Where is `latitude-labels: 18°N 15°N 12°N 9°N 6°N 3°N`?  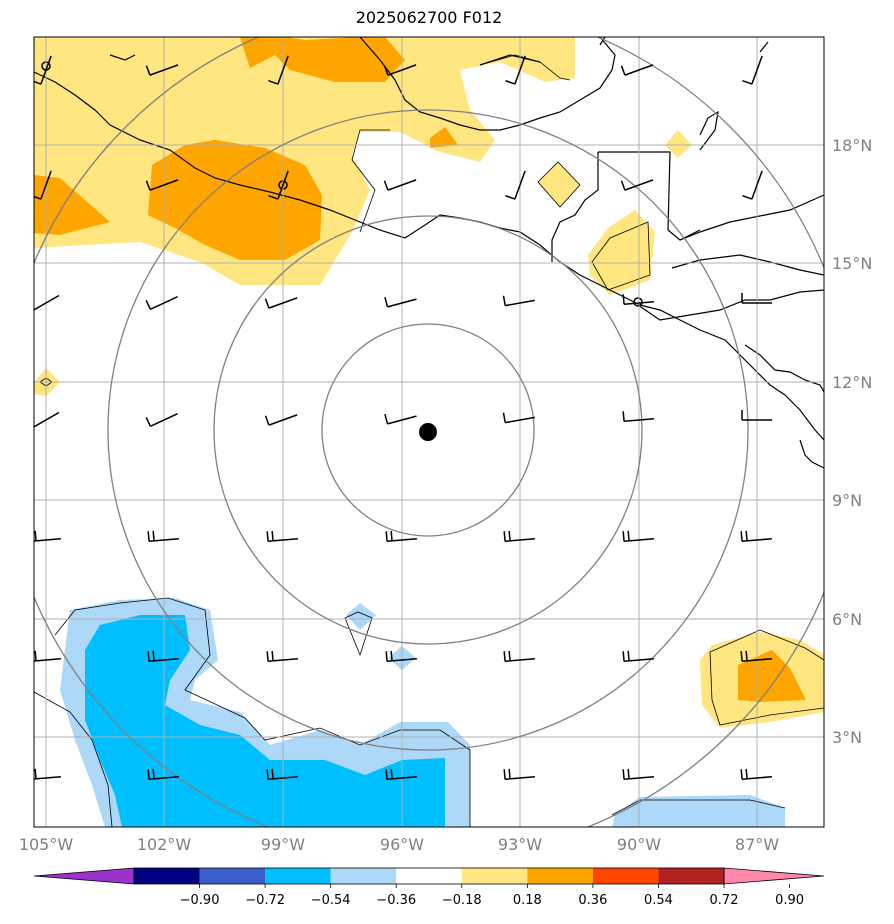 latitude-labels: 18°N 15°N 12°N 9°N 6°N 3°N is located at coordinates (852, 441).